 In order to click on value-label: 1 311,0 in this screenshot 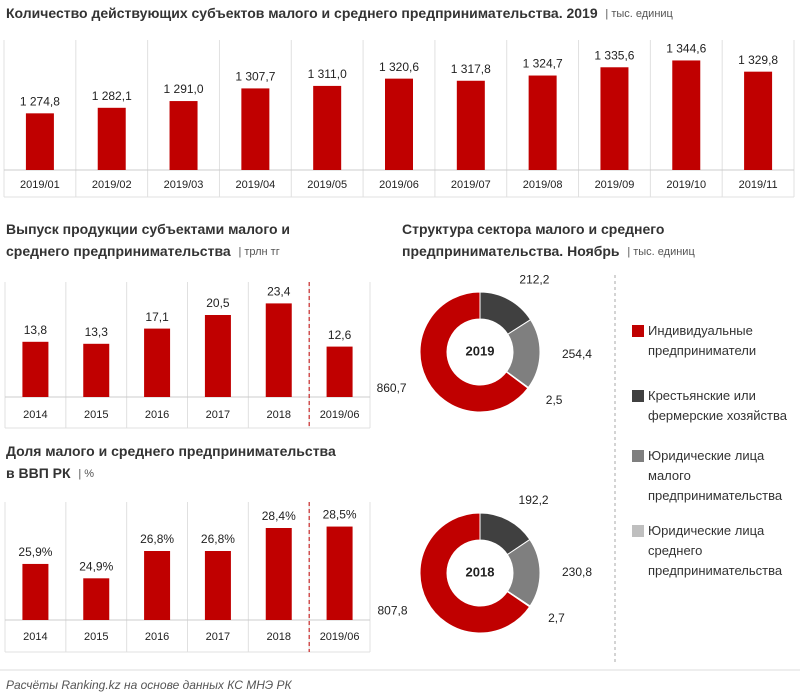, I will do `click(327, 74)`.